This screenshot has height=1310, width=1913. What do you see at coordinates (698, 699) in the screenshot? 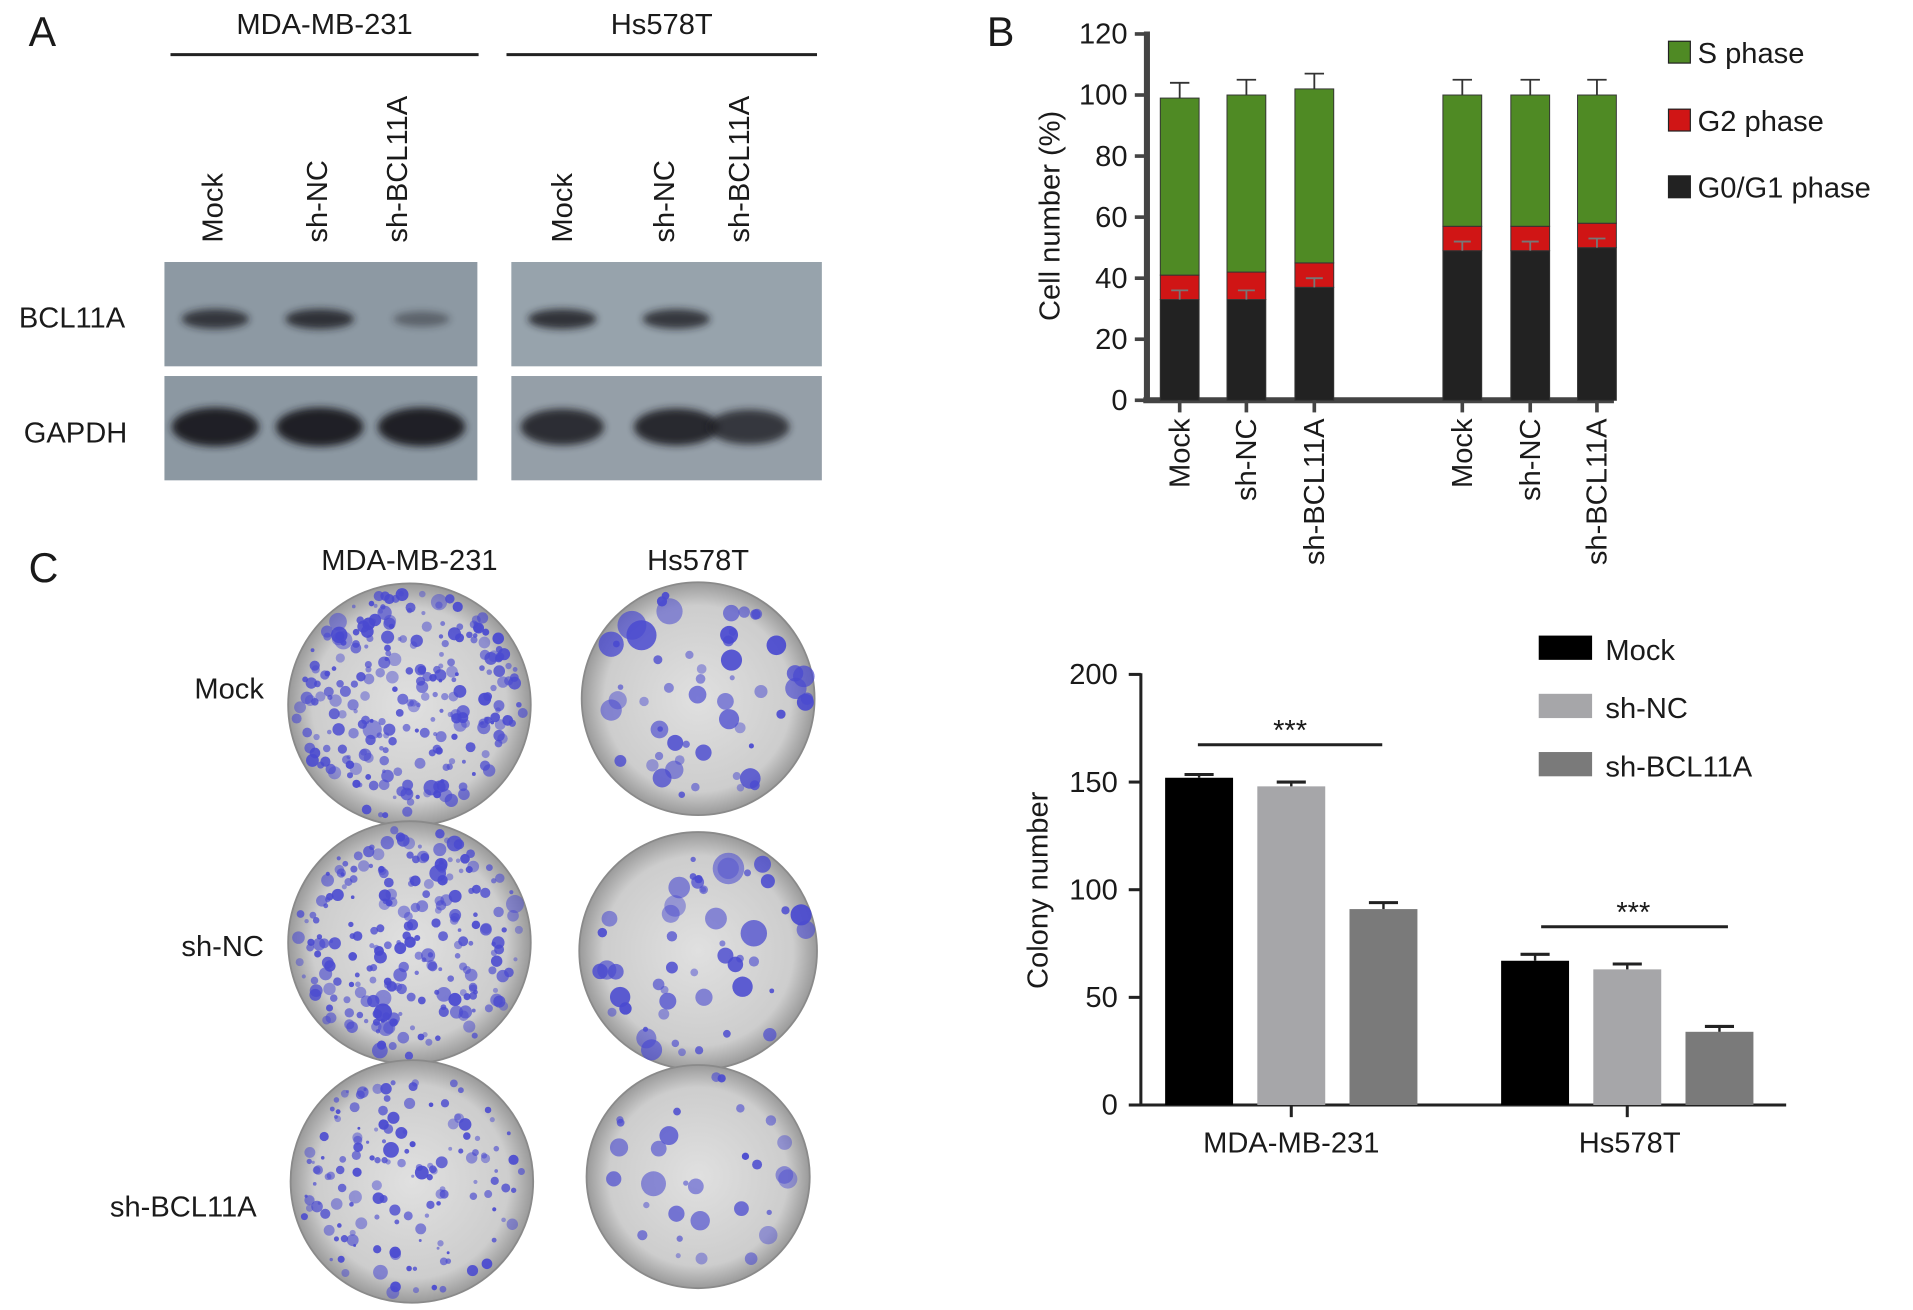
I see `colony-plate-hs578t-mock` at bounding box center [698, 699].